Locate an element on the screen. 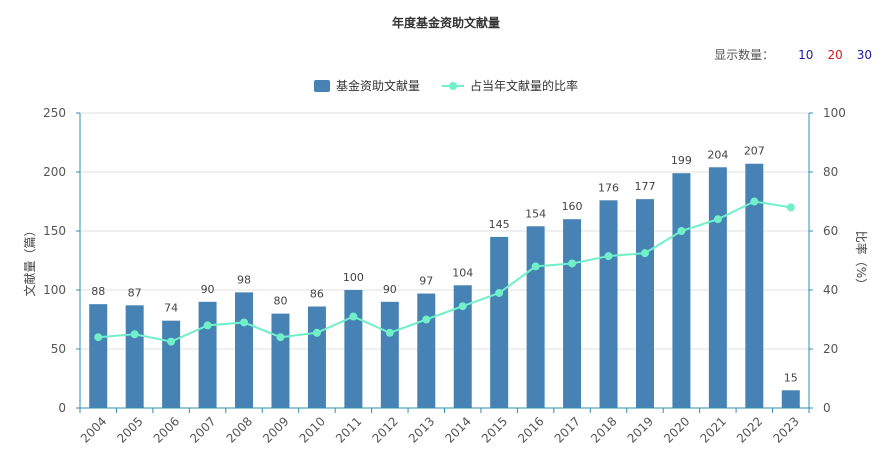  x-tick-label: 2012 is located at coordinates (384, 429).